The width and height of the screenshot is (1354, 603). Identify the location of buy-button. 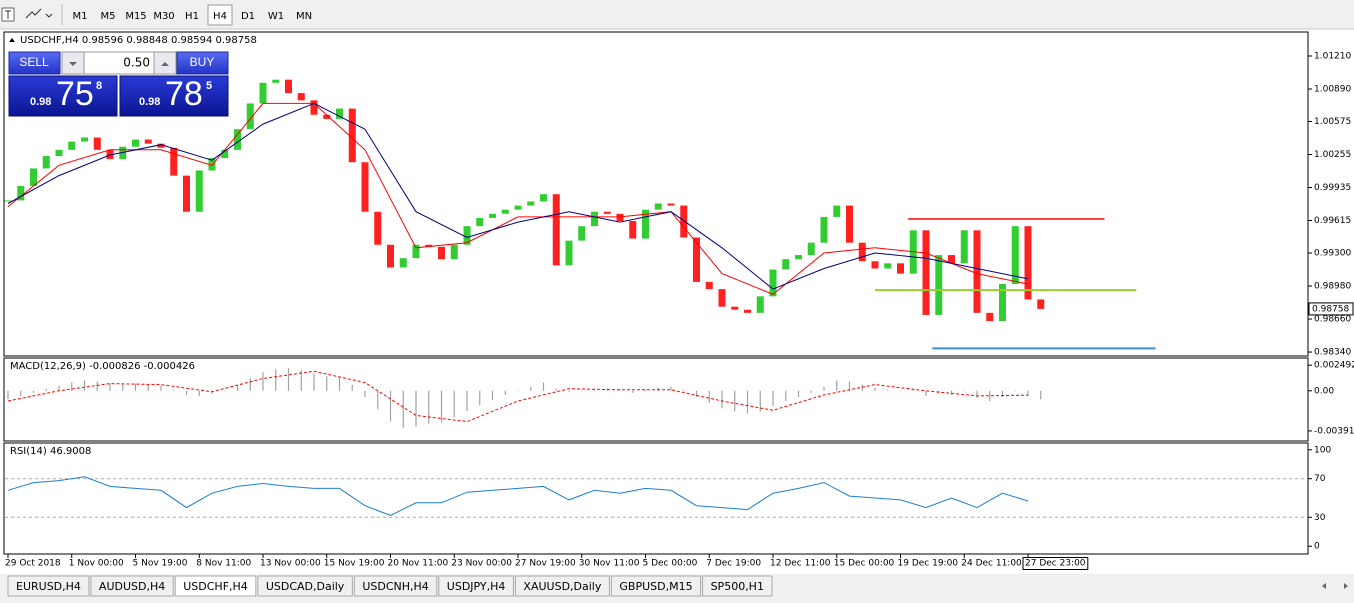
(202, 63).